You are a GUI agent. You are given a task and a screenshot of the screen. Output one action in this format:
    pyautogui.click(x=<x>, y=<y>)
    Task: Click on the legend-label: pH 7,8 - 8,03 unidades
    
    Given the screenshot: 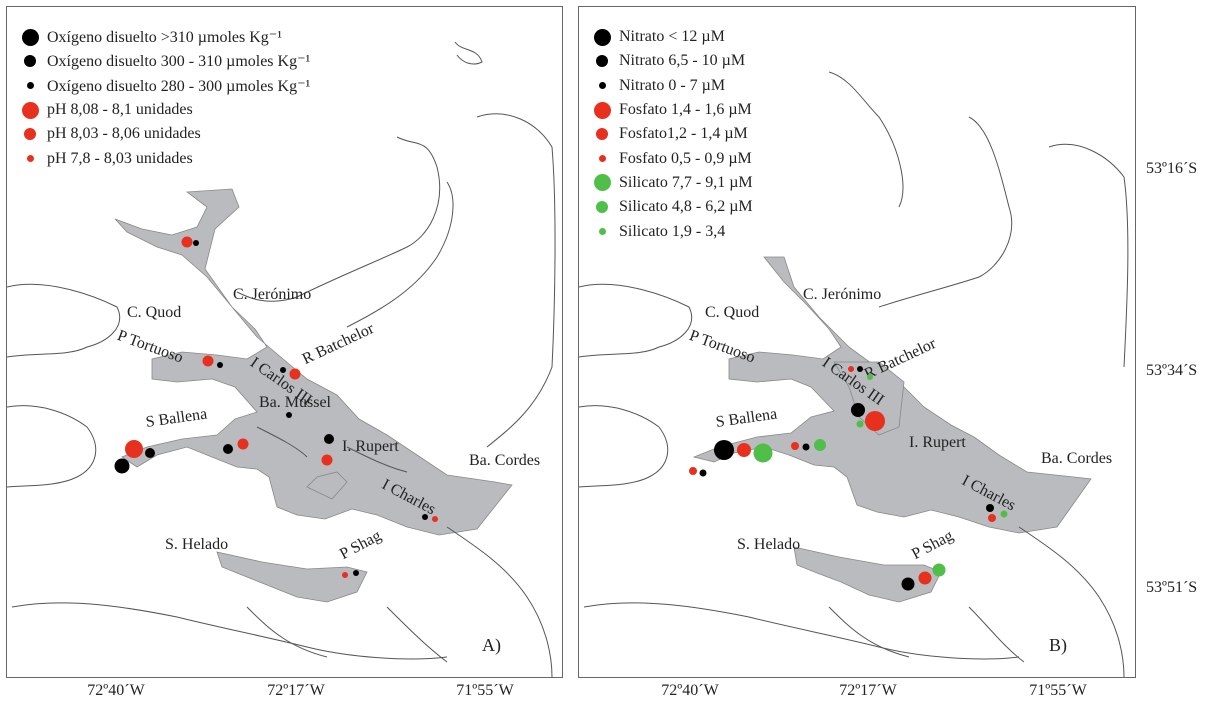 What is the action you would take?
    pyautogui.click(x=120, y=158)
    